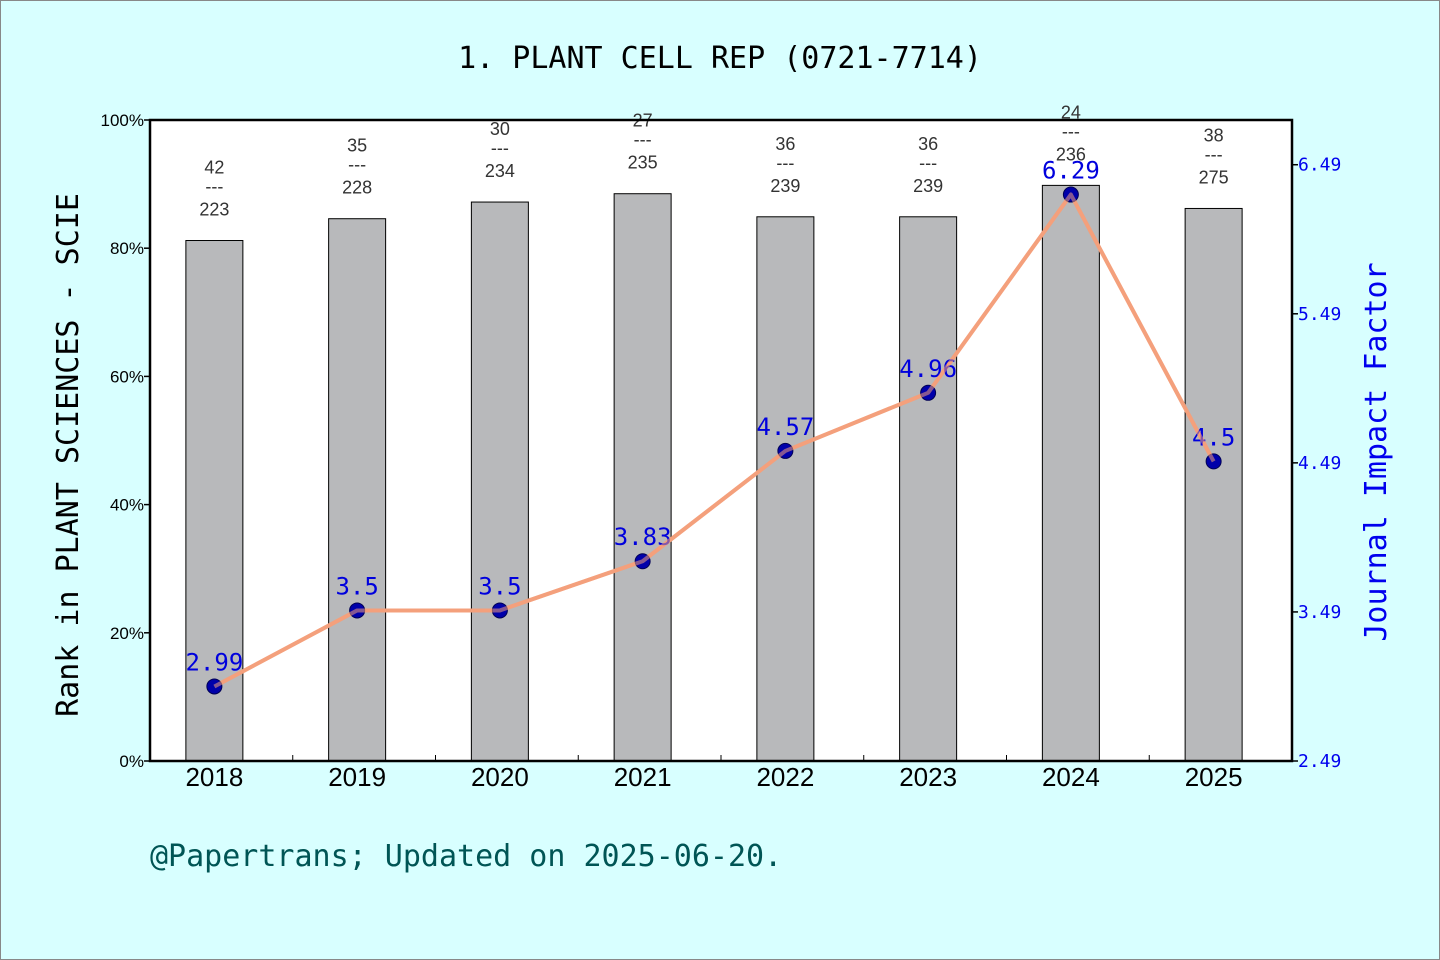 This screenshot has height=960, width=1440. I want to click on jif-label-2022: 4.57, so click(785, 427).